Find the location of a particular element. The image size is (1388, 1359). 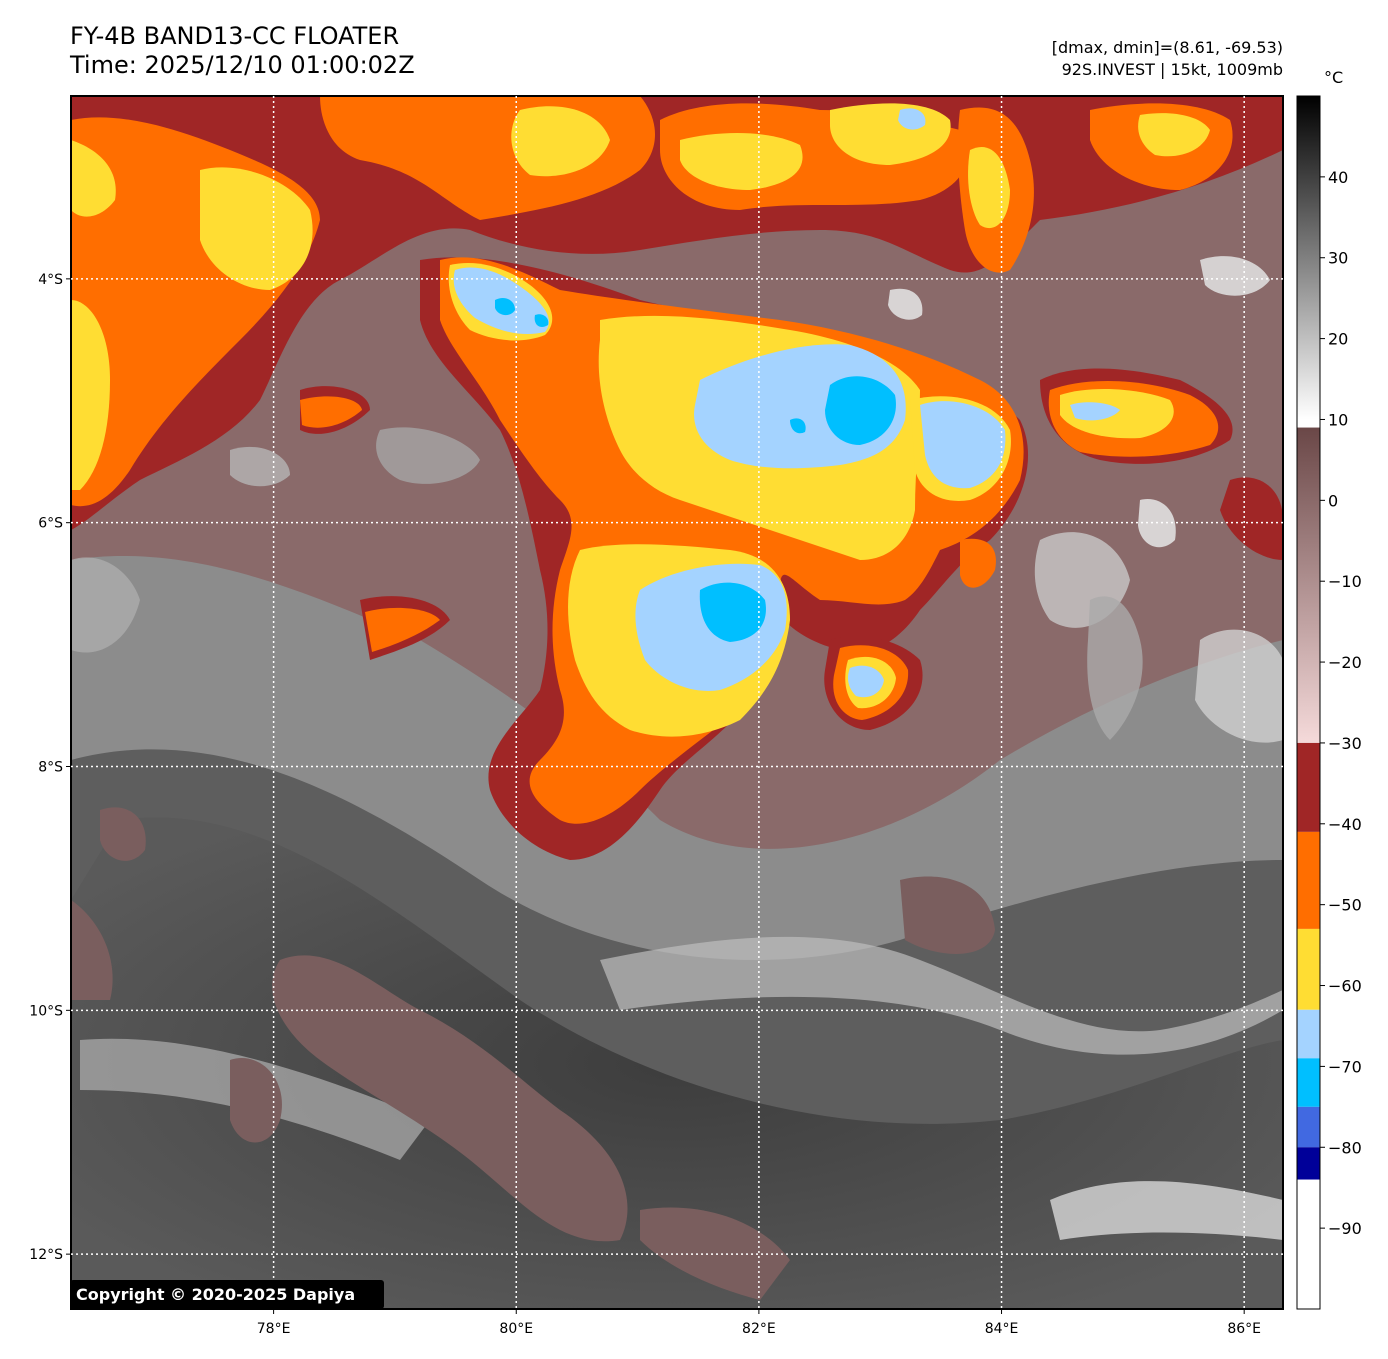

lat-tick-label: 12°S is located at coordinates (46, 1255).